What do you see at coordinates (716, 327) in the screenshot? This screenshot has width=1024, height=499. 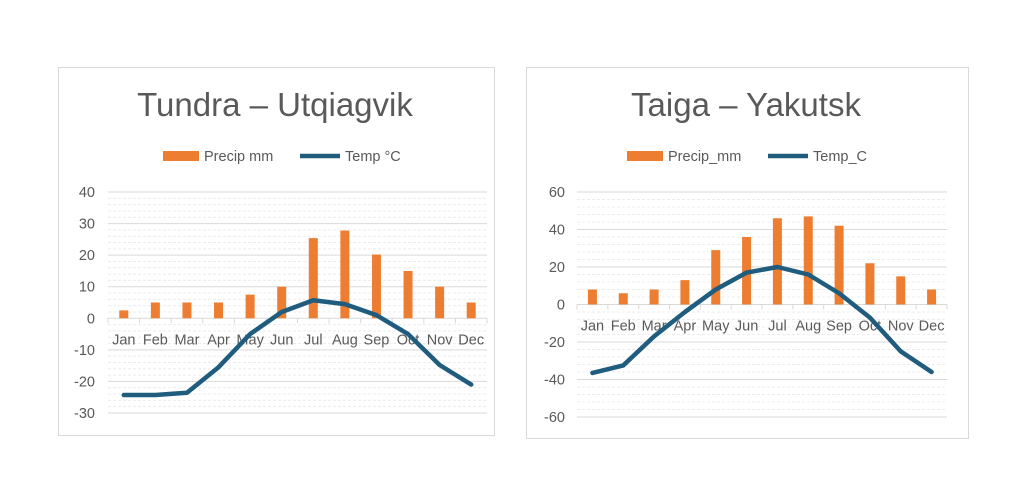 I see `x-tick-label: May` at bounding box center [716, 327].